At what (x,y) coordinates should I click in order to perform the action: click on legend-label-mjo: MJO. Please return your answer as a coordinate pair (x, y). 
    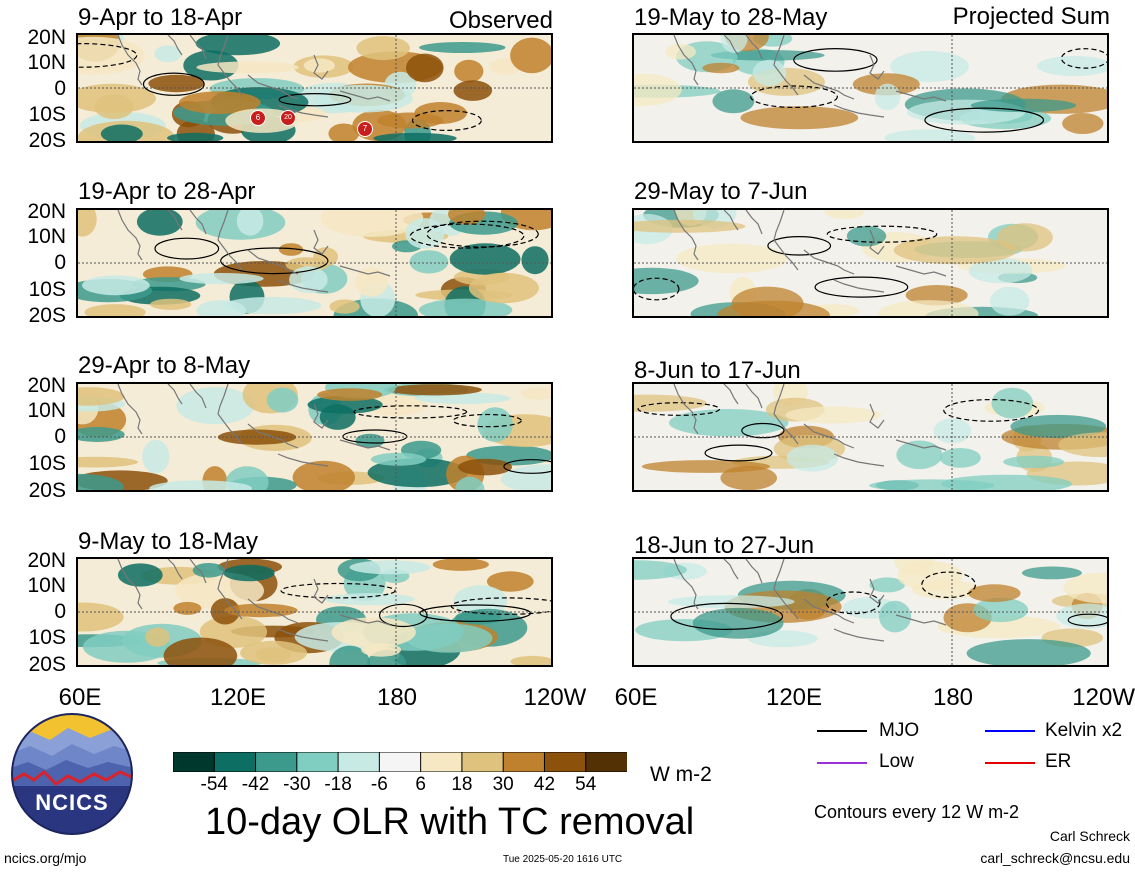
    Looking at the image, I should click on (899, 730).